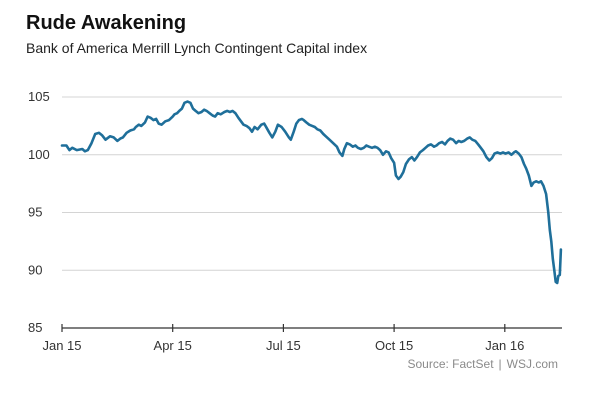  I want to click on x-tick-label: Jan 15, so click(61, 345).